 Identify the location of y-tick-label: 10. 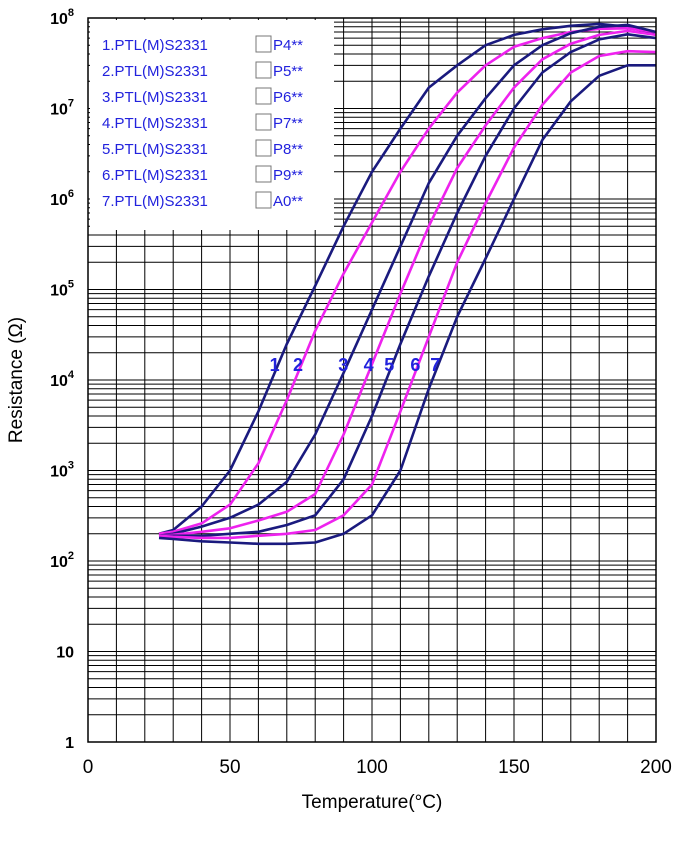
(65, 653).